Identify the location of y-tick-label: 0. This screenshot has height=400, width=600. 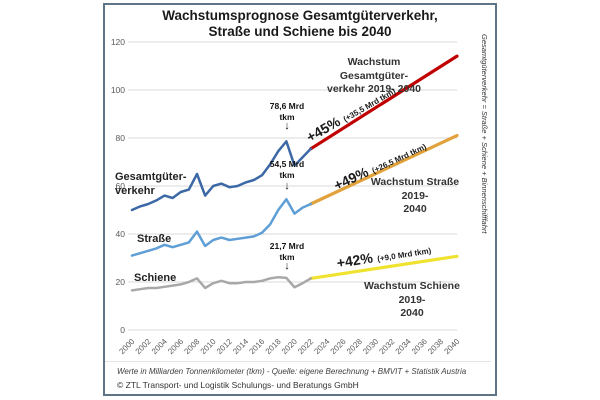
(122, 330).